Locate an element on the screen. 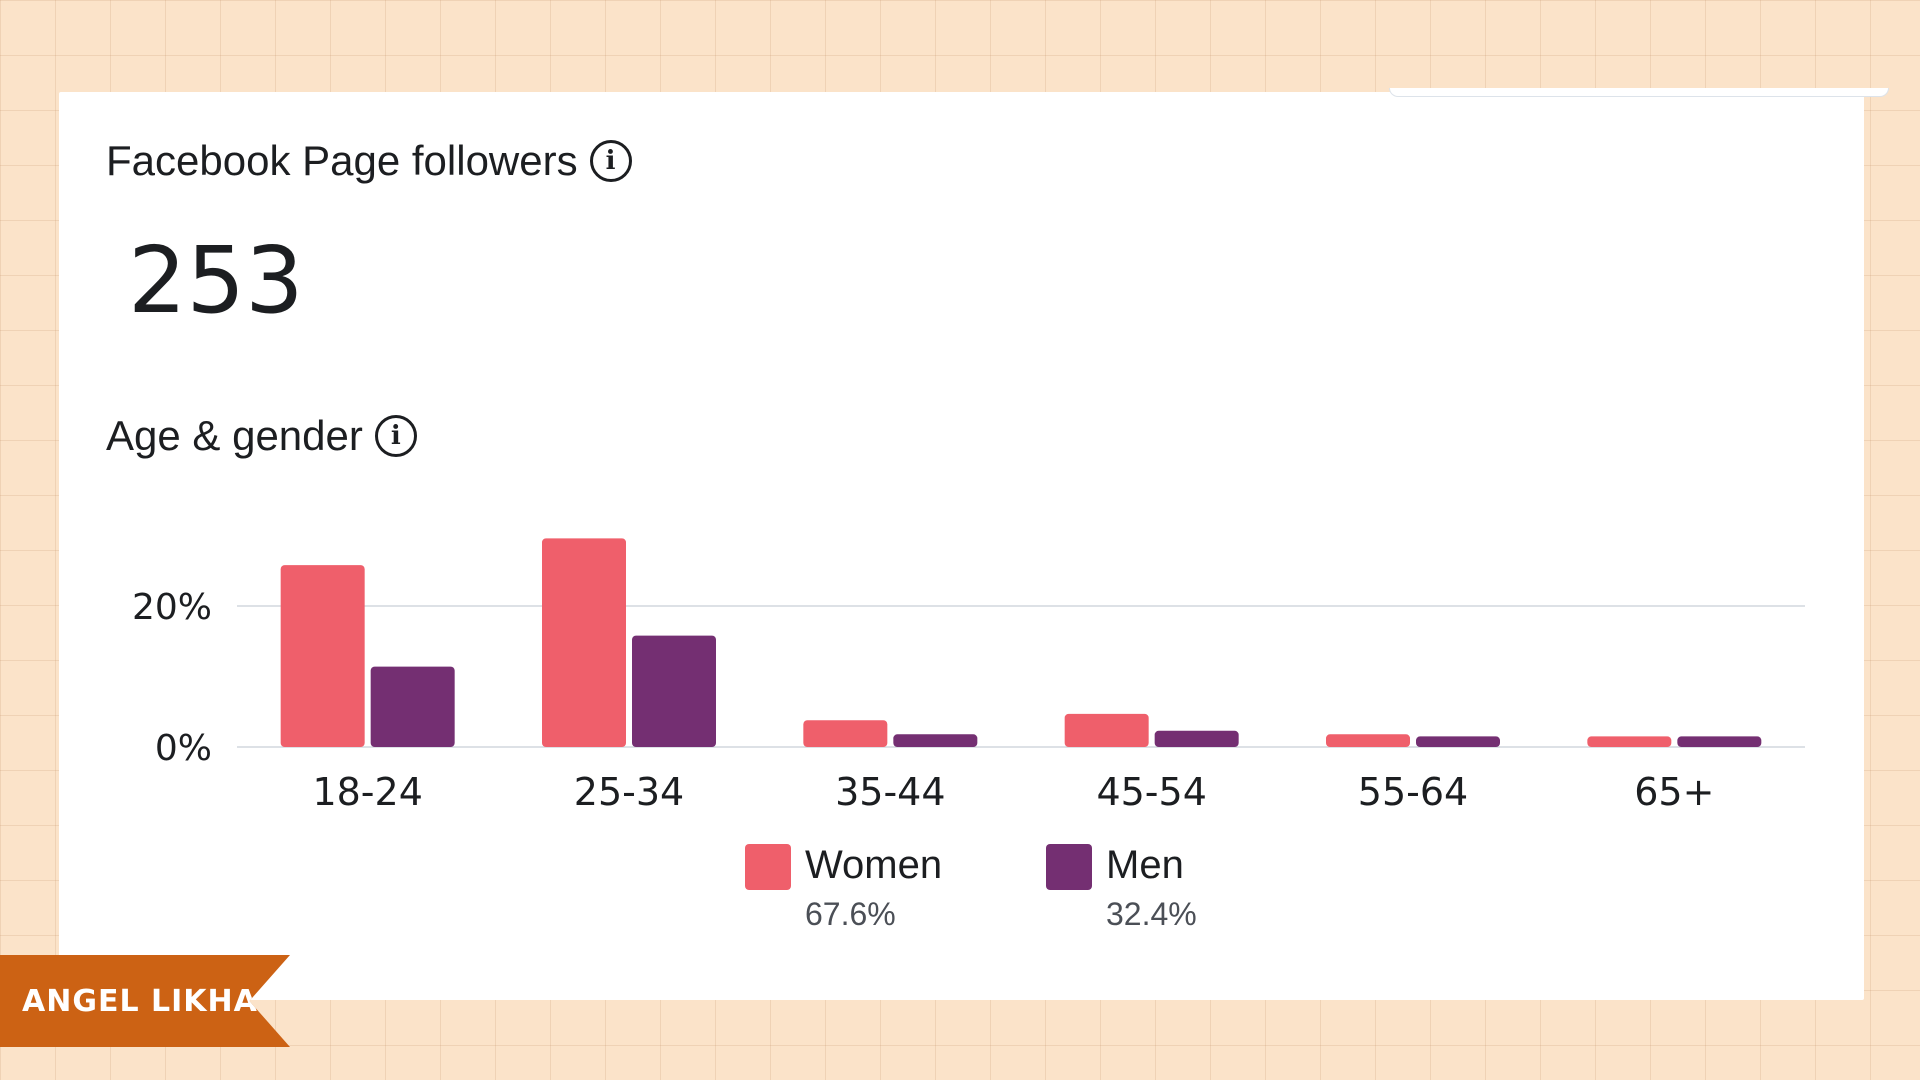  legend-value-women: 67.6% is located at coordinates (850, 914).